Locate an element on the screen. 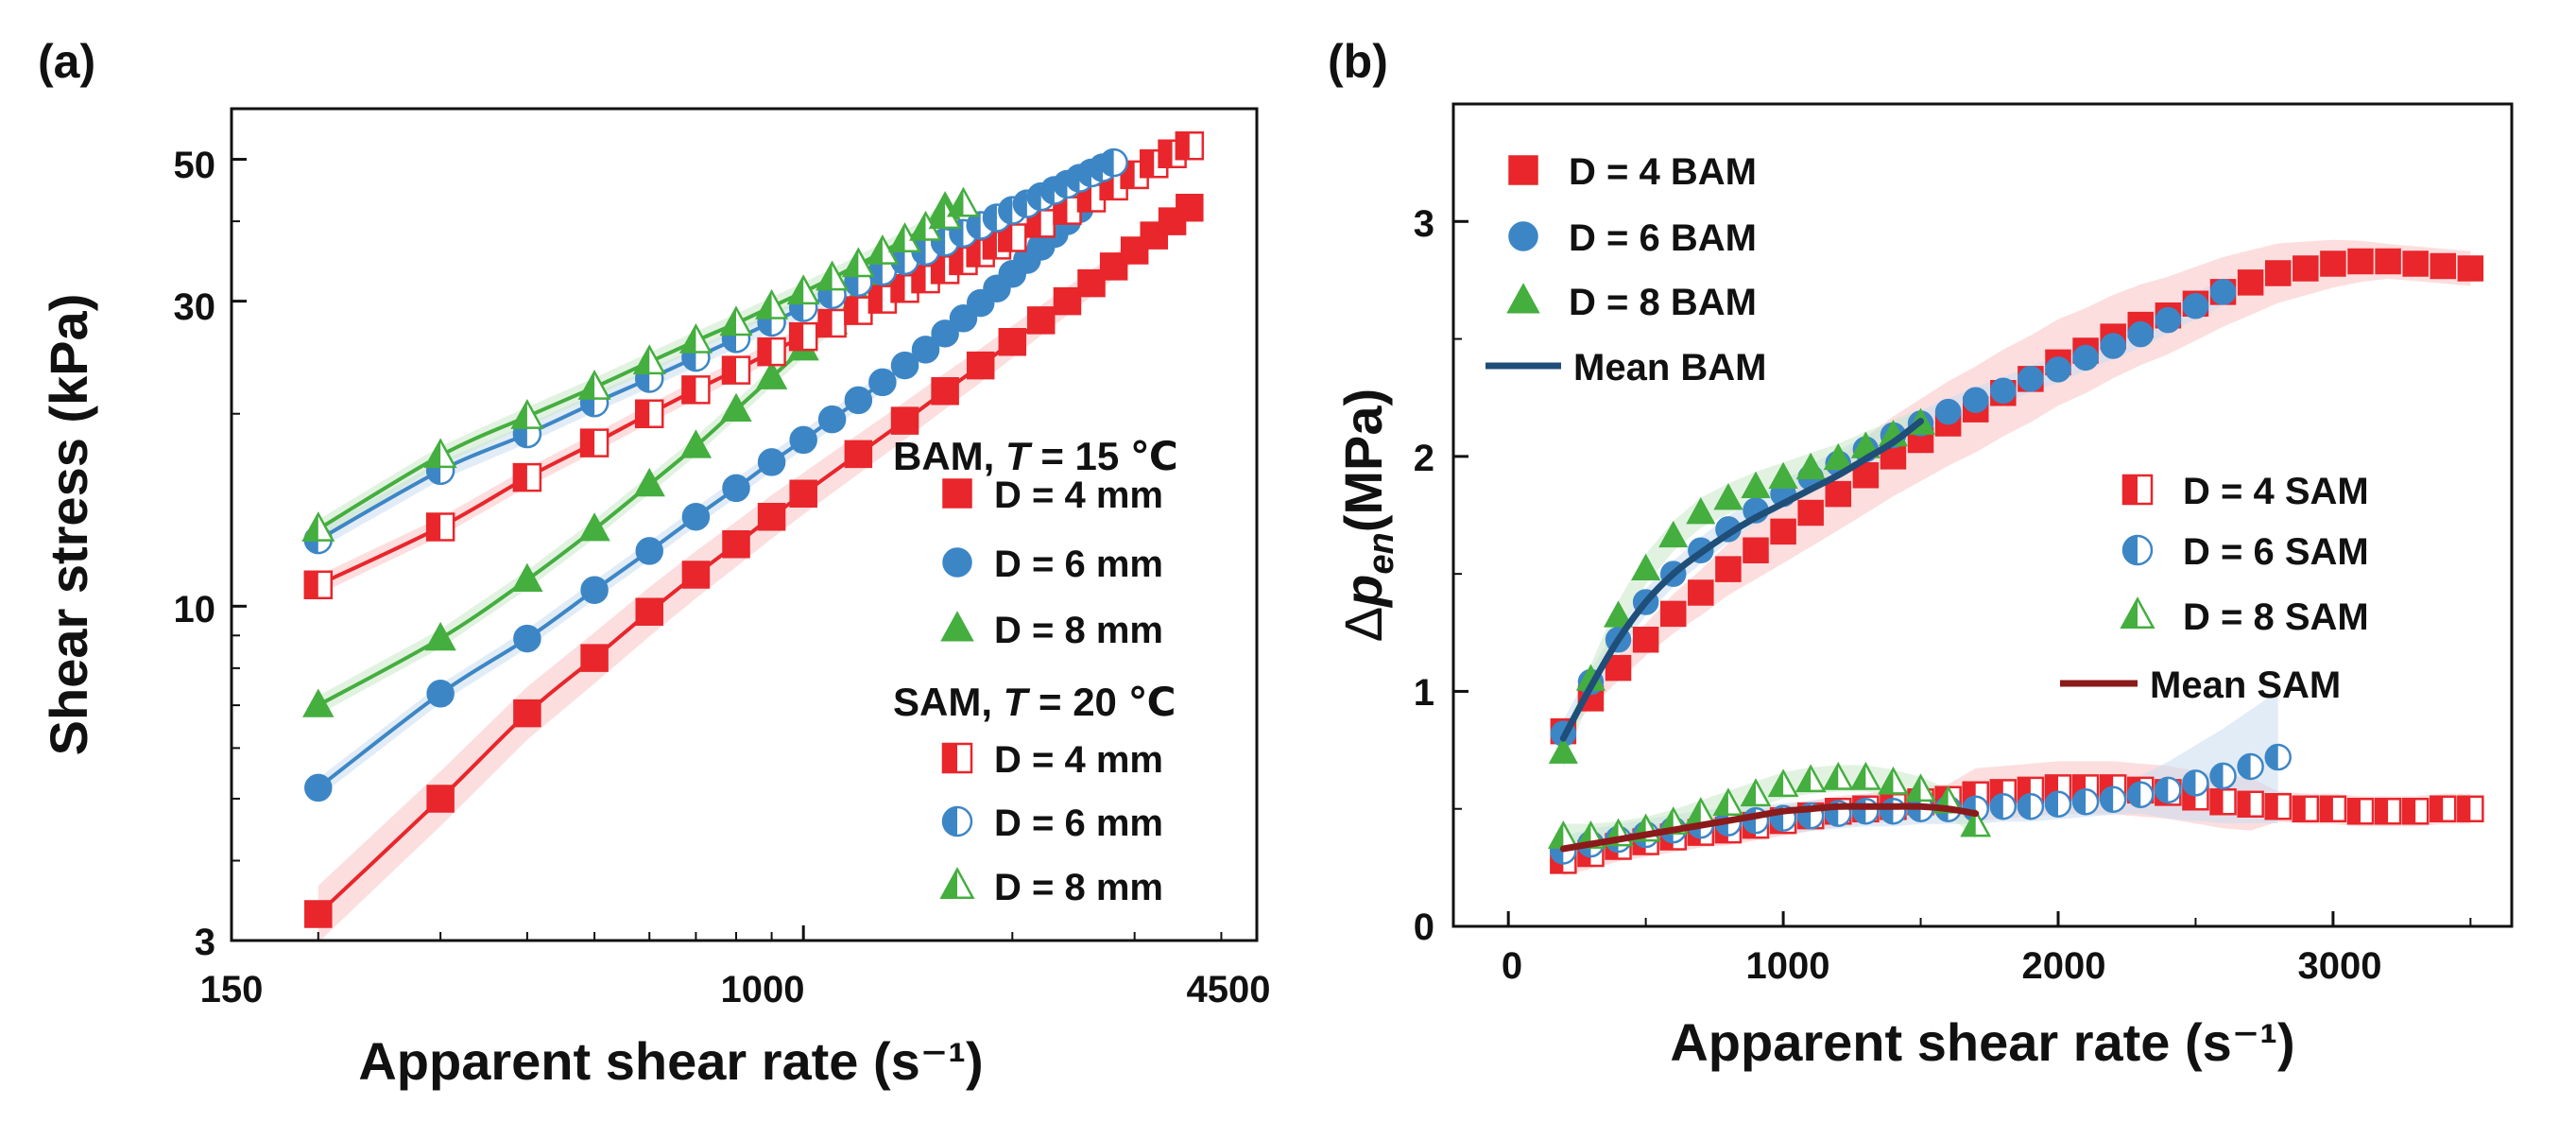 The height and width of the screenshot is (1122, 2576). legend-sam-d8-marker is located at coordinates (957, 883).